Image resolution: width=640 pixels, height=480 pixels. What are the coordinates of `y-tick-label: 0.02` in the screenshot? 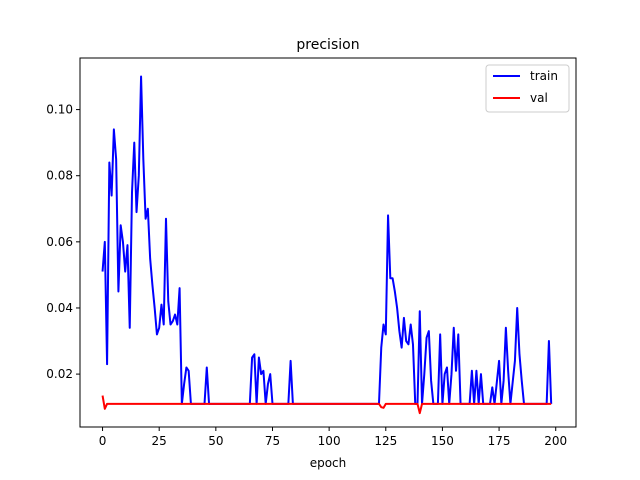 It's located at (59, 374).